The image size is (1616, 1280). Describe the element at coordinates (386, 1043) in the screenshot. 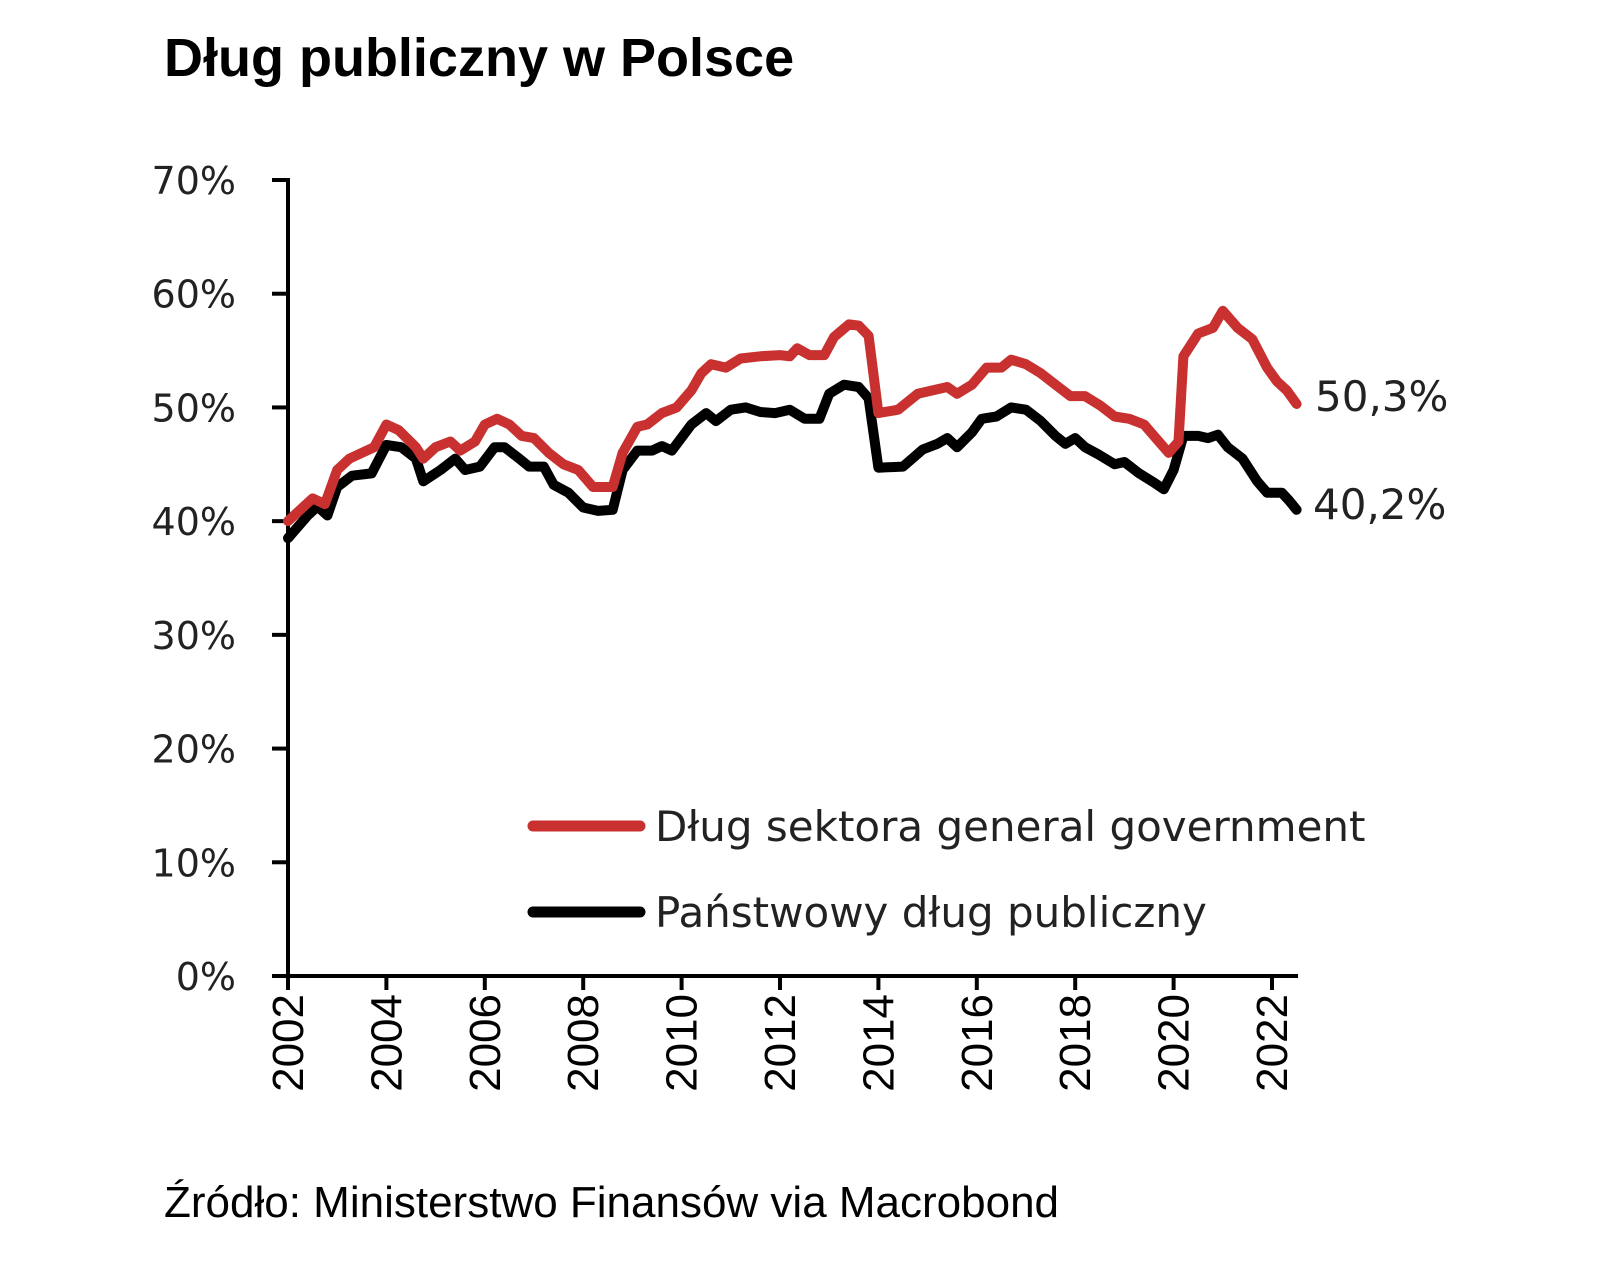

I see `x-tick-label: 2004` at that location.